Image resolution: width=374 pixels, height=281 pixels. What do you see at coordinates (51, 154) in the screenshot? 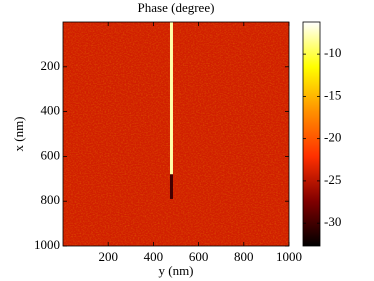
I see `y-tick-label: 600` at bounding box center [51, 154].